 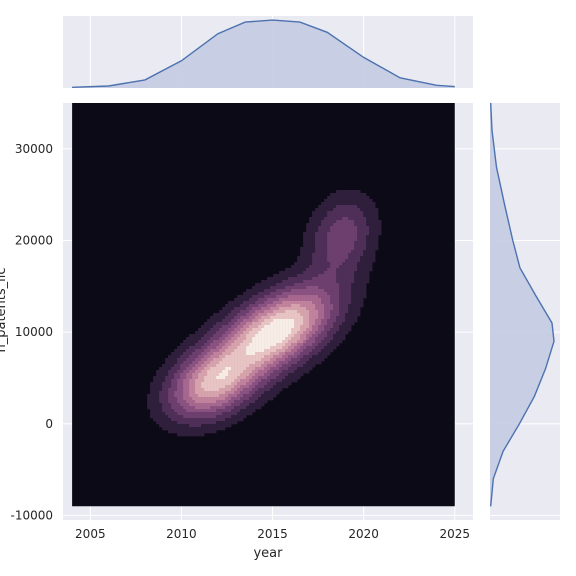 What do you see at coordinates (34, 149) in the screenshot?
I see `y-tick-label: 30000` at bounding box center [34, 149].